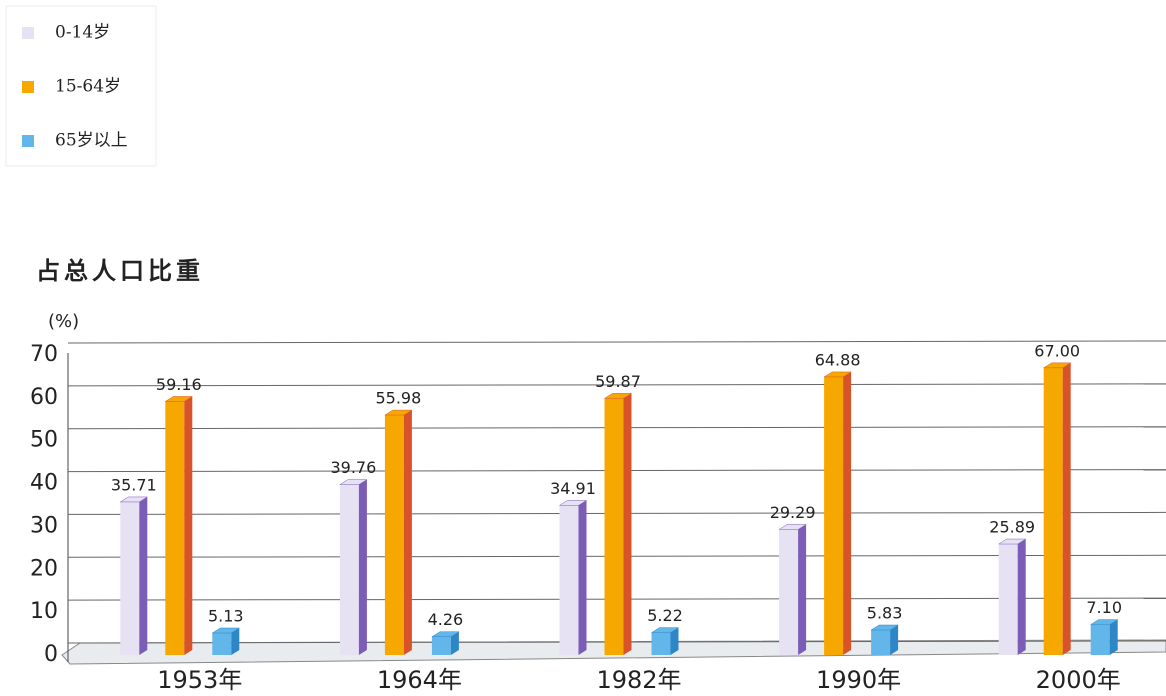  I want to click on y-tick-label: 70, so click(44, 354).